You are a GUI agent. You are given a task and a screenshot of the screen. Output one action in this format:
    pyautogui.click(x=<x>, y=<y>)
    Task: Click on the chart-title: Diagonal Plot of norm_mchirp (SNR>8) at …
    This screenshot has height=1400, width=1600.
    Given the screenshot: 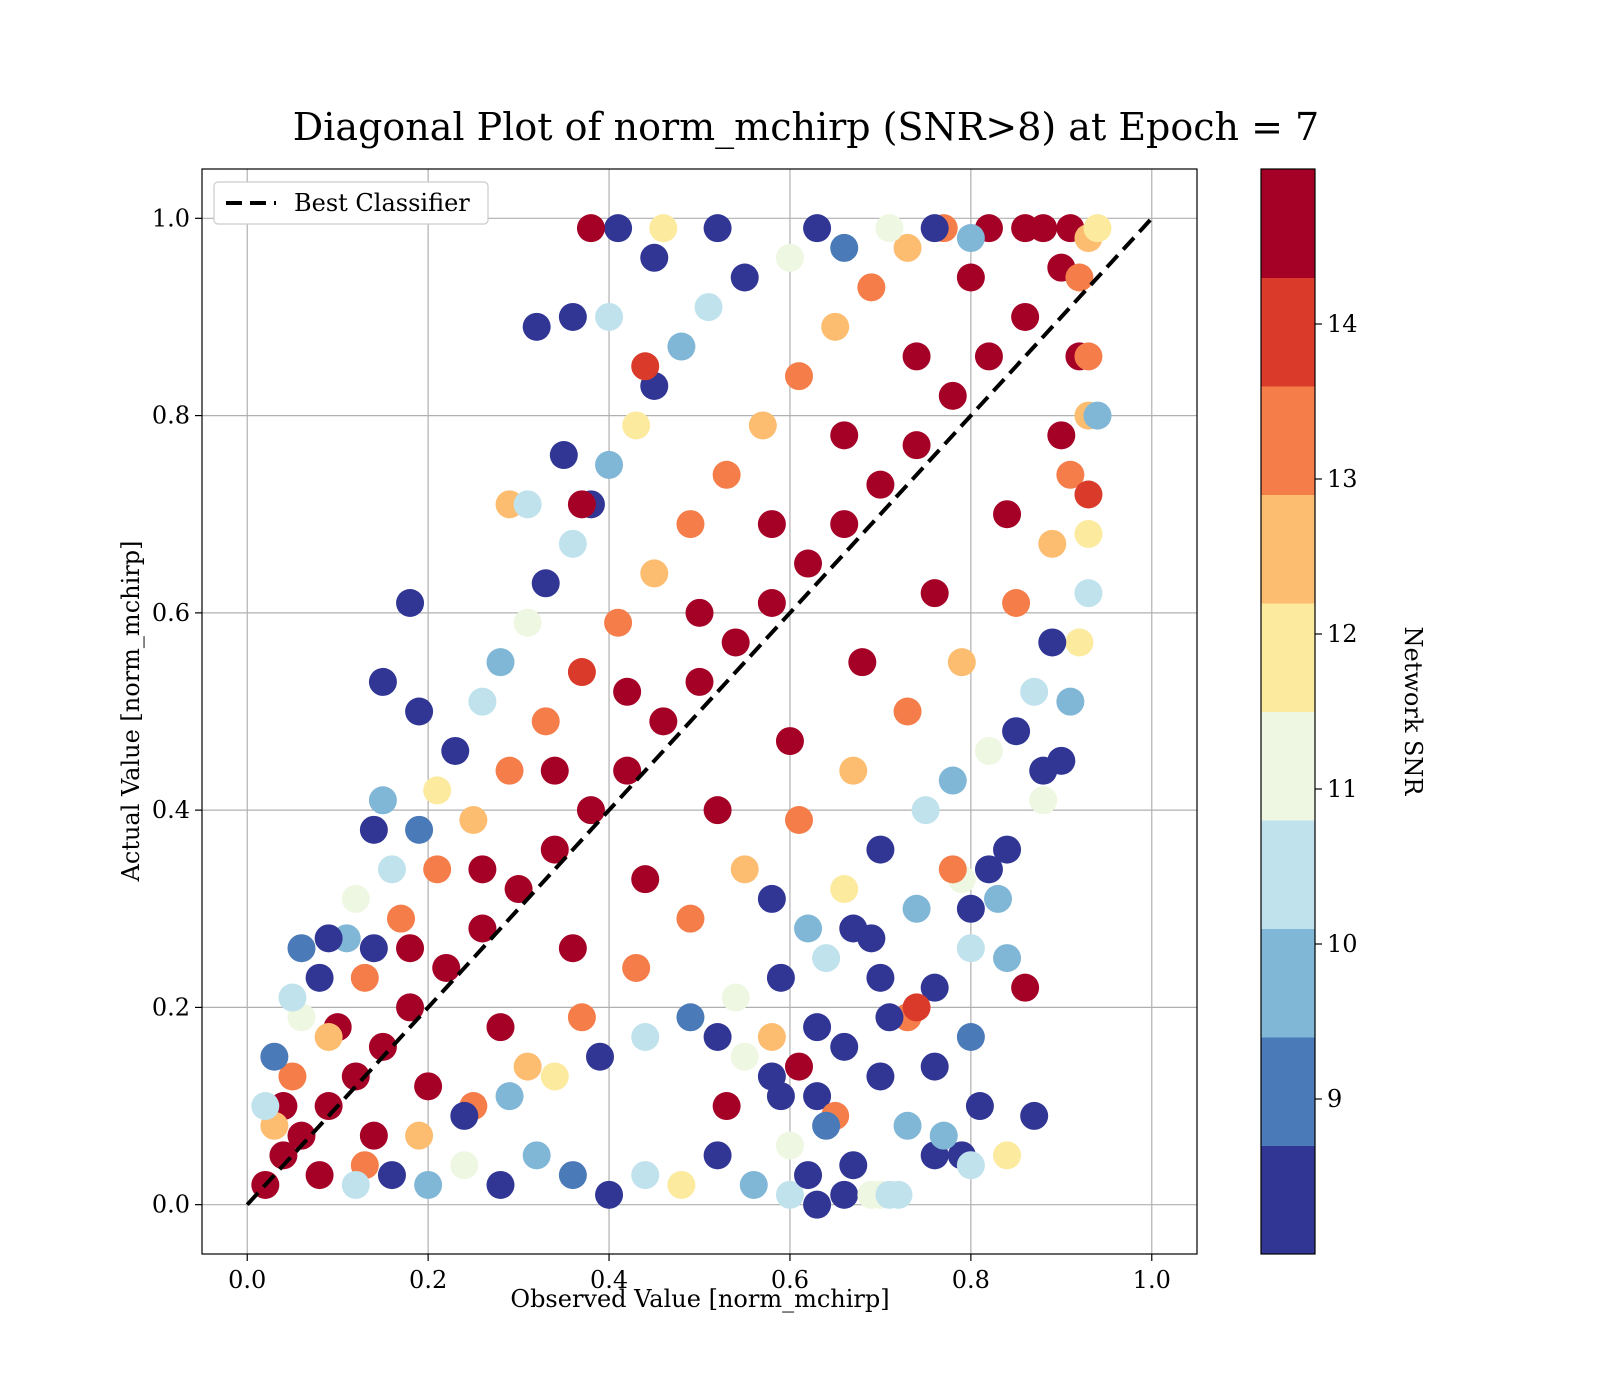 What is the action you would take?
    pyautogui.click(x=806, y=127)
    